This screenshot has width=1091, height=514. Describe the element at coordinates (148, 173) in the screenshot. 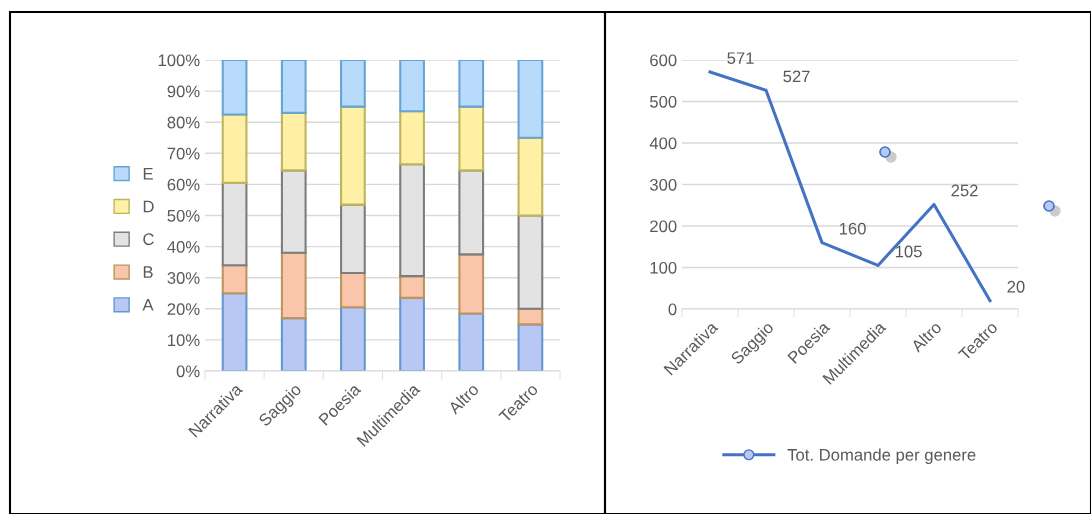

I see `legend-label: E` at that location.